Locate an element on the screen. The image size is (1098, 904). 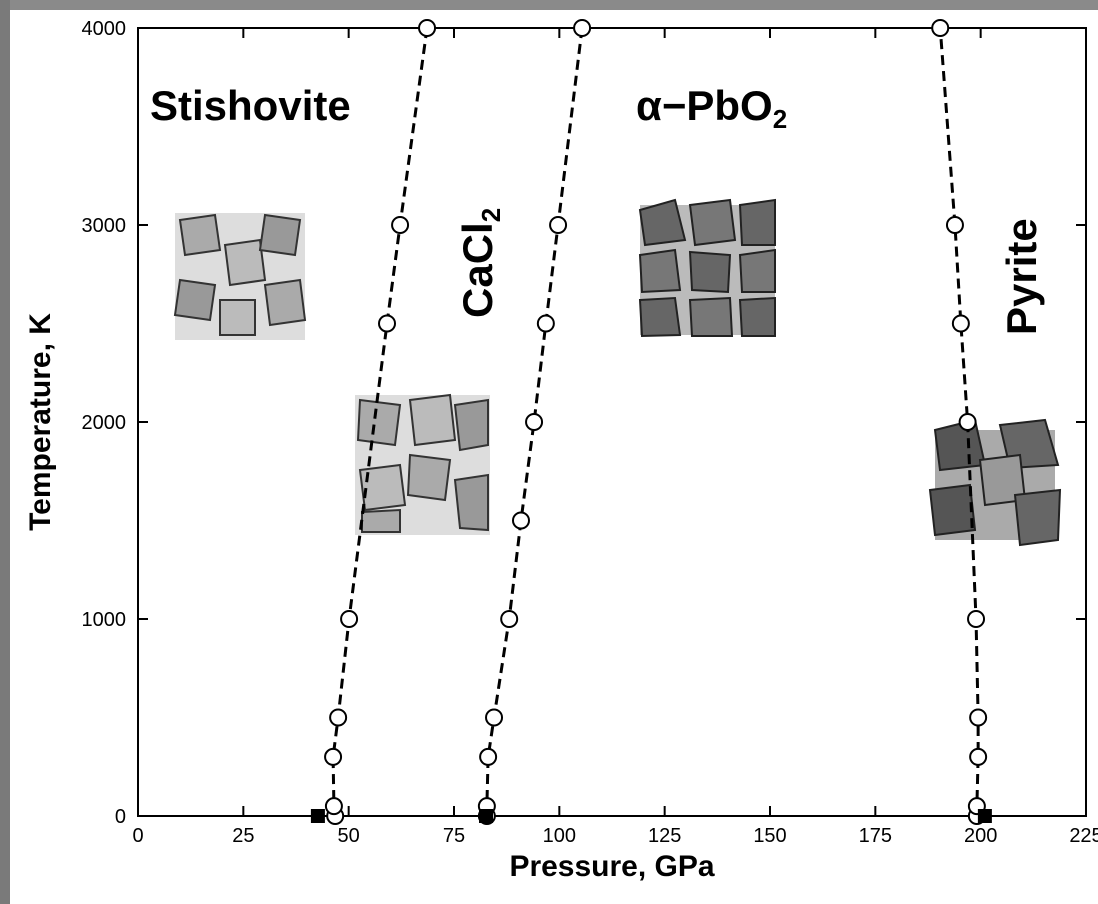
phase-label: CaCl2 is located at coordinates (480, 263).